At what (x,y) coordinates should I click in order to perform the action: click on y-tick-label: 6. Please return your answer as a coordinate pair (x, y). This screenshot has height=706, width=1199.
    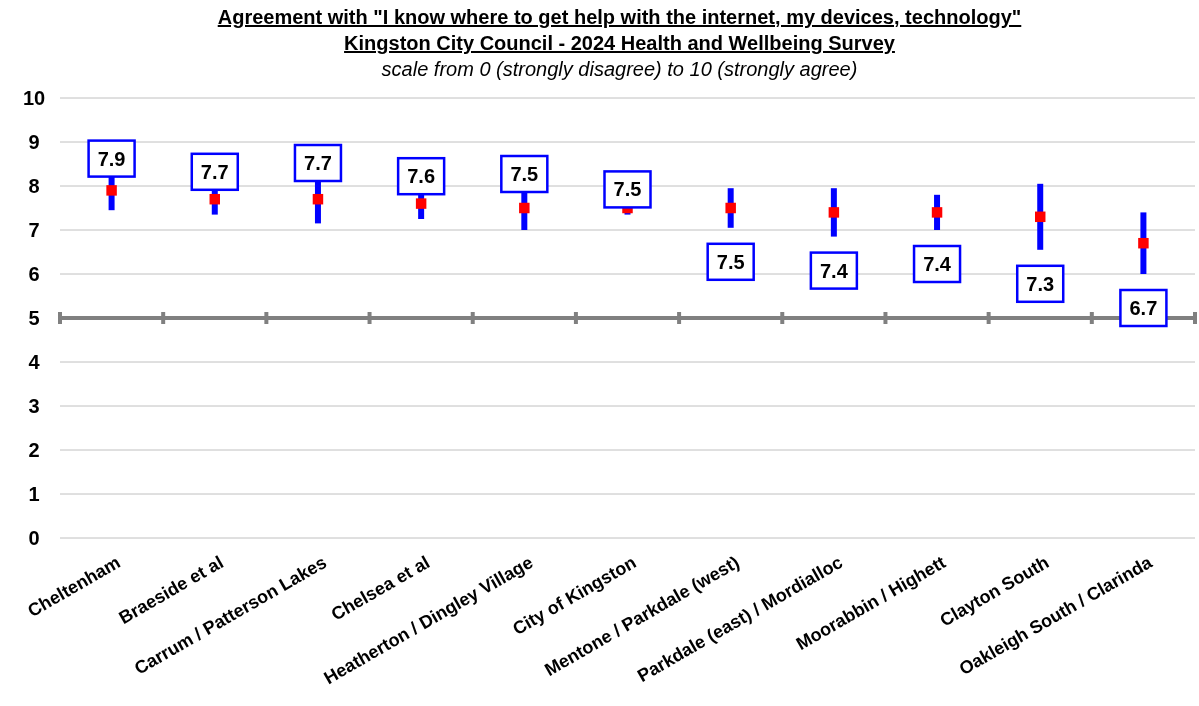
    Looking at the image, I should click on (34, 274).